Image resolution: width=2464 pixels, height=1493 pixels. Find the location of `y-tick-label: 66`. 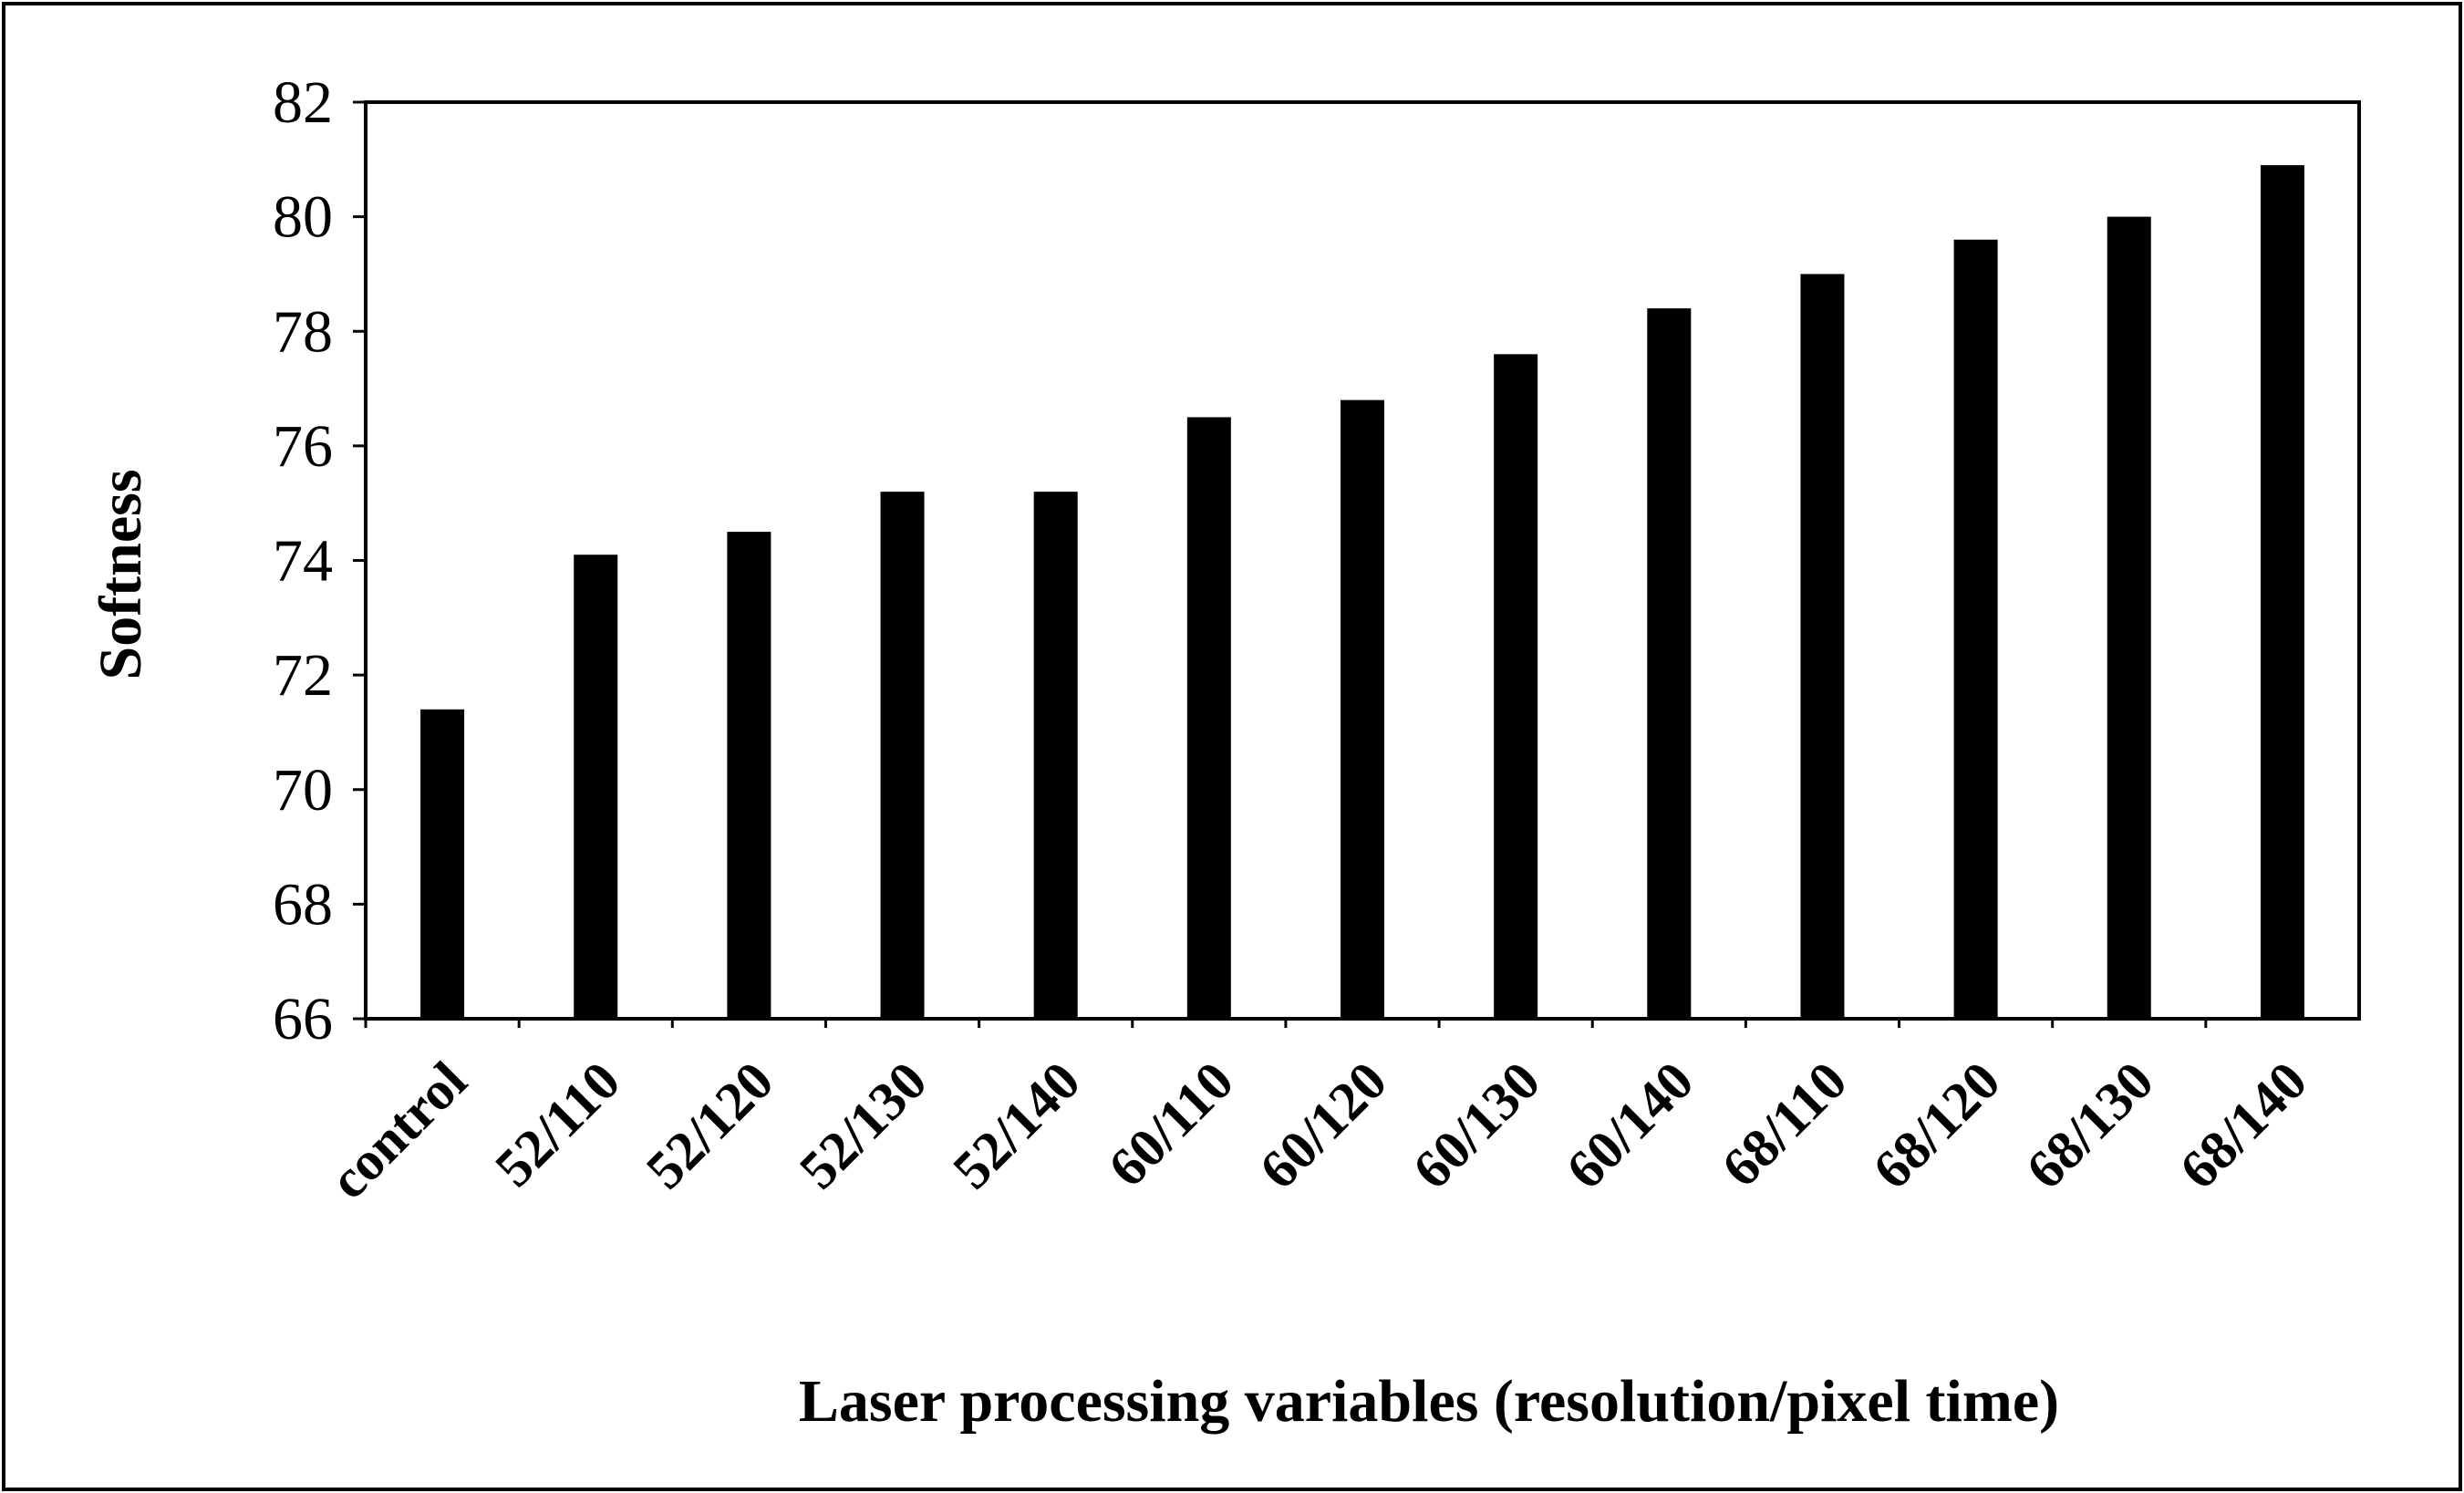

y-tick-label: 66 is located at coordinates (303, 1019).